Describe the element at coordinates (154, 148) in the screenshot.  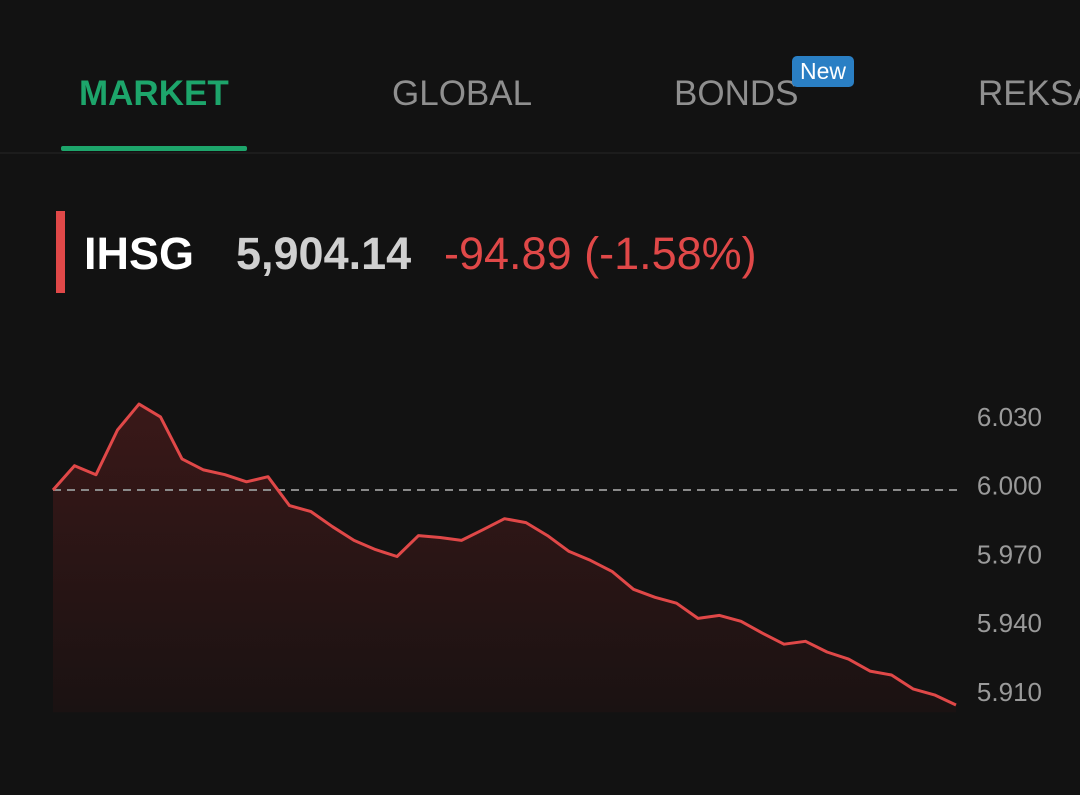
I see `active-tab-indicator` at that location.